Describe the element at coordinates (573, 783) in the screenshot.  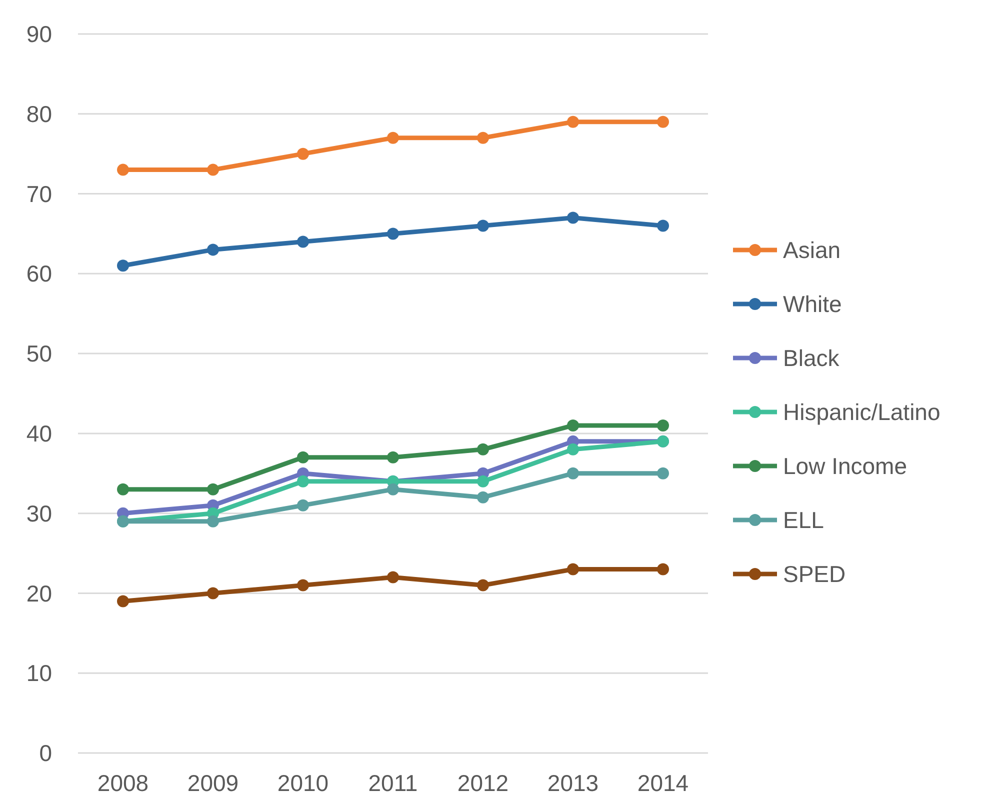
I see `x-tick-label: 2013` at that location.